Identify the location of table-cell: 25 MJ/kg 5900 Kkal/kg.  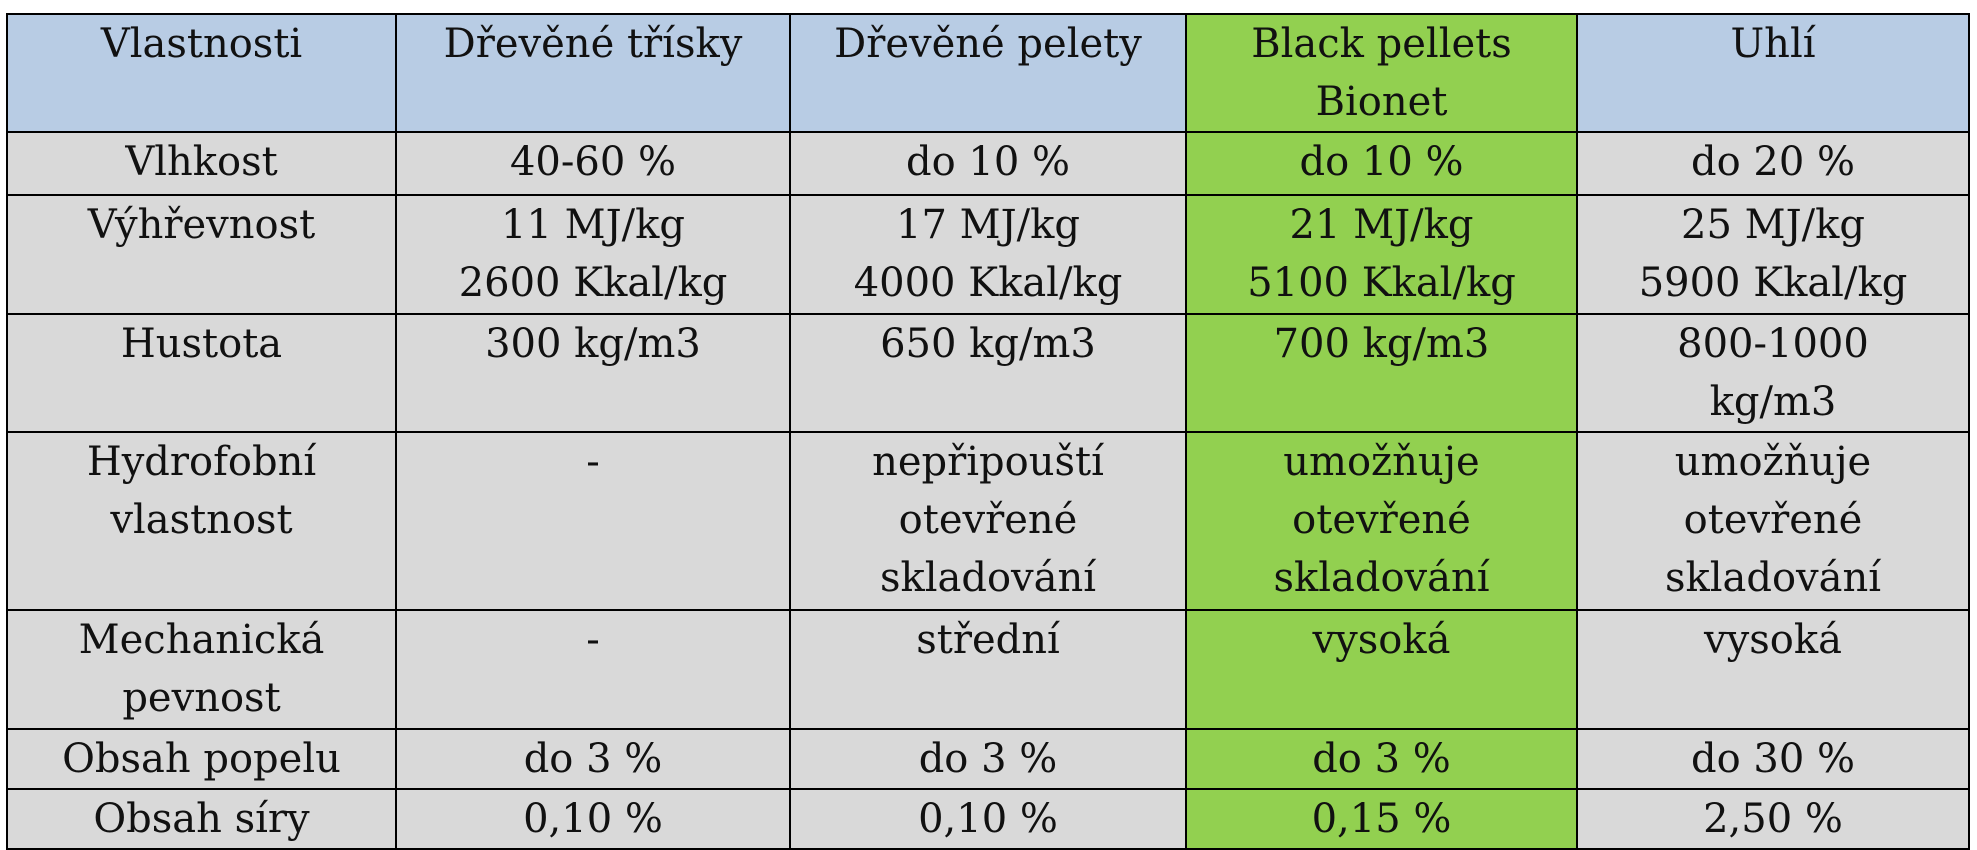
(1773, 254).